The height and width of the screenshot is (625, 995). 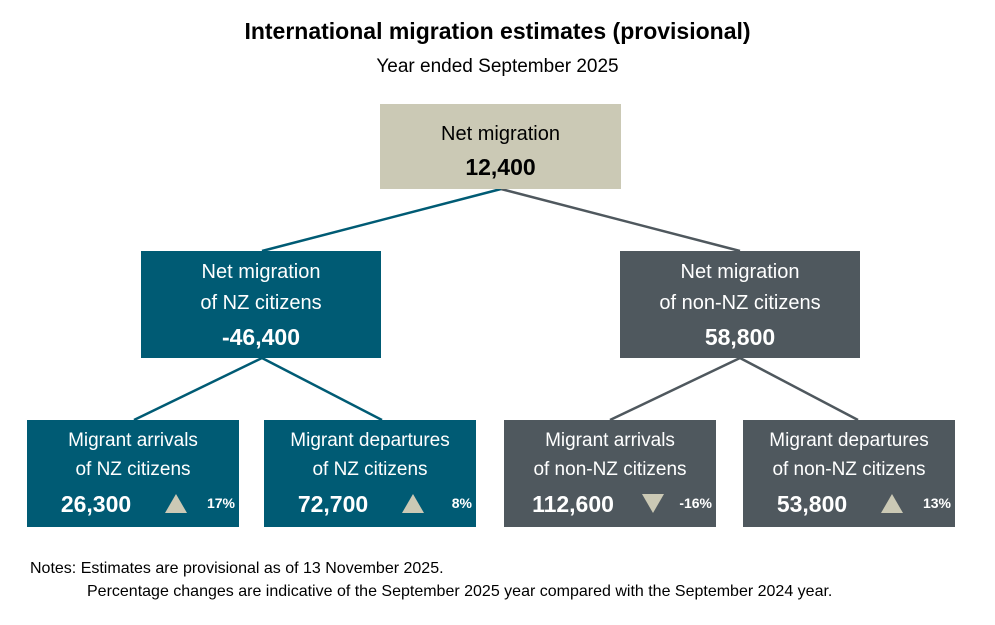 What do you see at coordinates (849, 469) in the screenshot?
I see `non-nz-departures-label-line2: of non-NZ citizens` at bounding box center [849, 469].